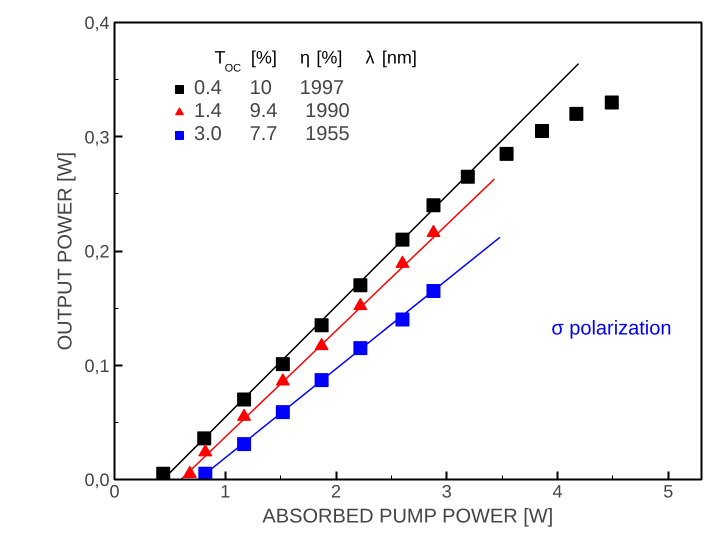  I want to click on legend-label: 1.4 9.4 1990, so click(272, 111).